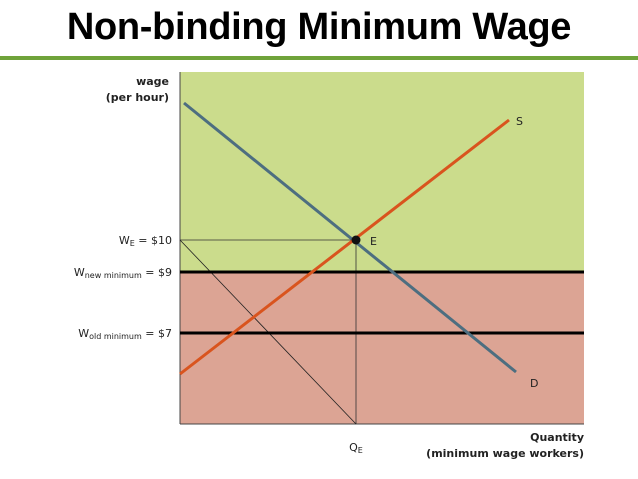 This screenshot has width=638, height=479. What do you see at coordinates (152, 81) in the screenshot?
I see `y-axis-label-line1: wage` at bounding box center [152, 81].